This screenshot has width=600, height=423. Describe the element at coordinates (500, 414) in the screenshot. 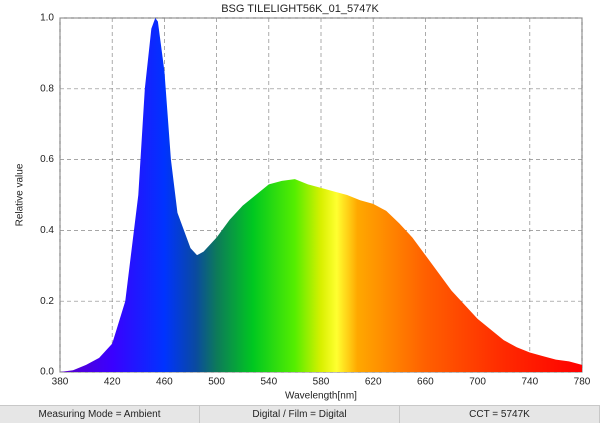

I see `status-item: CCT = 5747K` at that location.